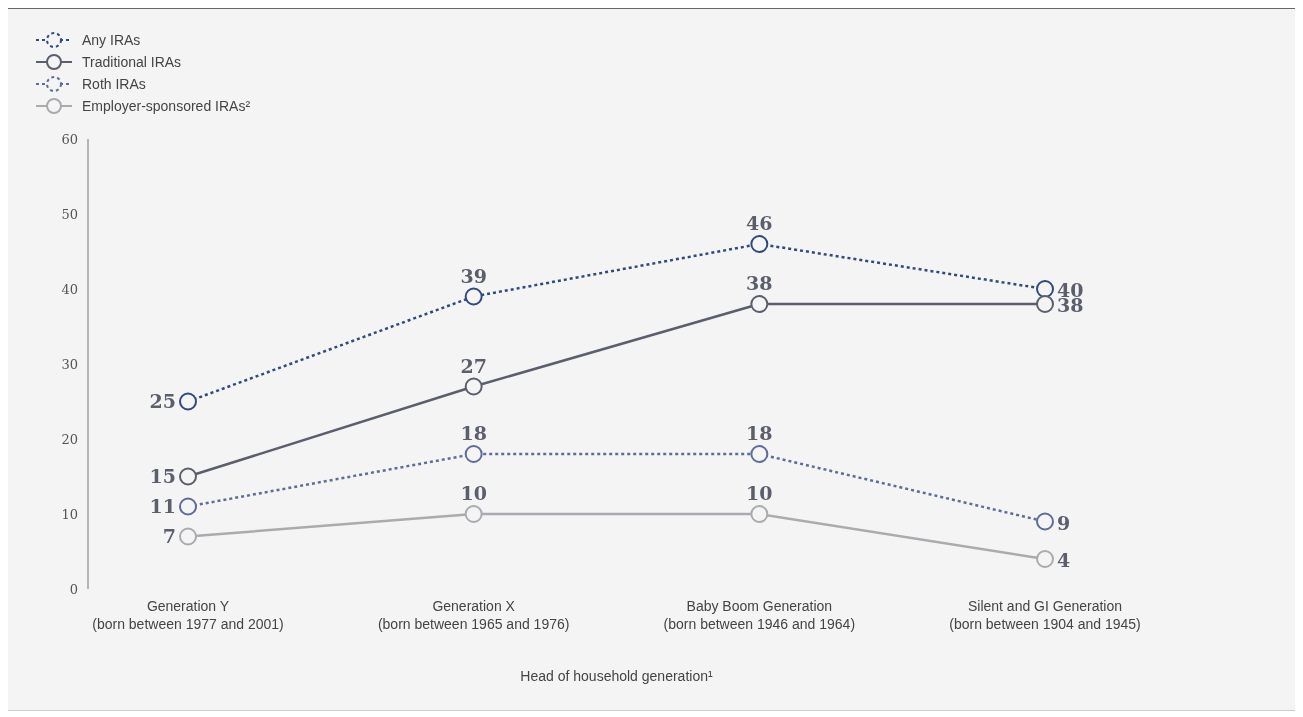 The height and width of the screenshot is (717, 1303). What do you see at coordinates (616, 676) in the screenshot?
I see `x-axis-title: Head of household generation¹` at bounding box center [616, 676].